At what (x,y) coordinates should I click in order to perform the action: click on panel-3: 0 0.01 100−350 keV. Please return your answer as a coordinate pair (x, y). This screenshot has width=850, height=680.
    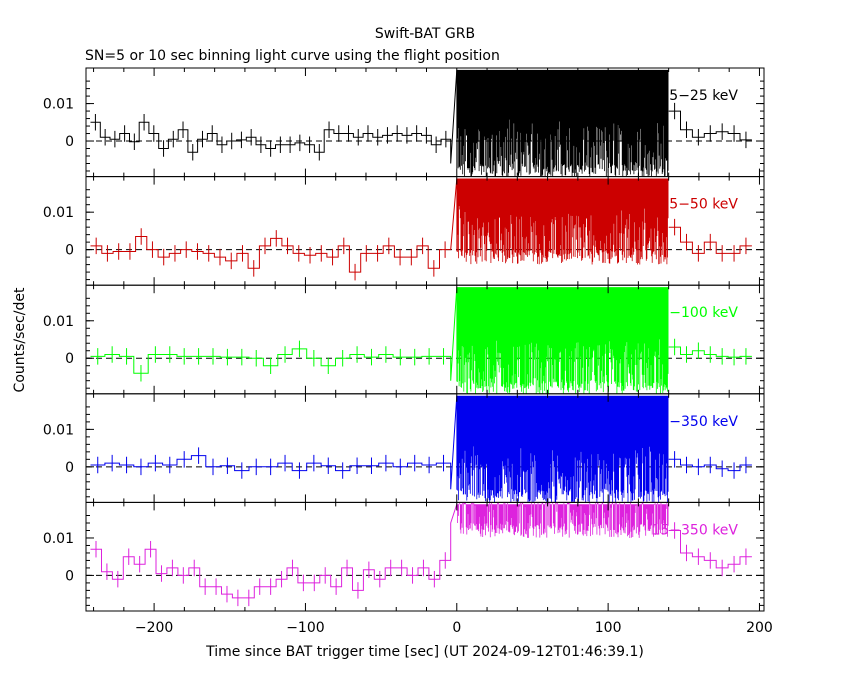
    Looking at the image, I should click on (404, 448).